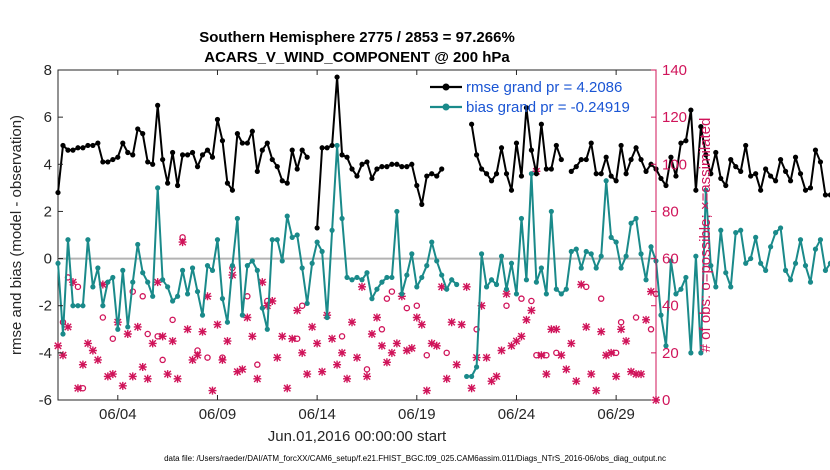 This screenshot has width=830, height=470. What do you see at coordinates (16, 235) in the screenshot?
I see `y-axis-label: rmse and bias (model - observation)` at bounding box center [16, 235].